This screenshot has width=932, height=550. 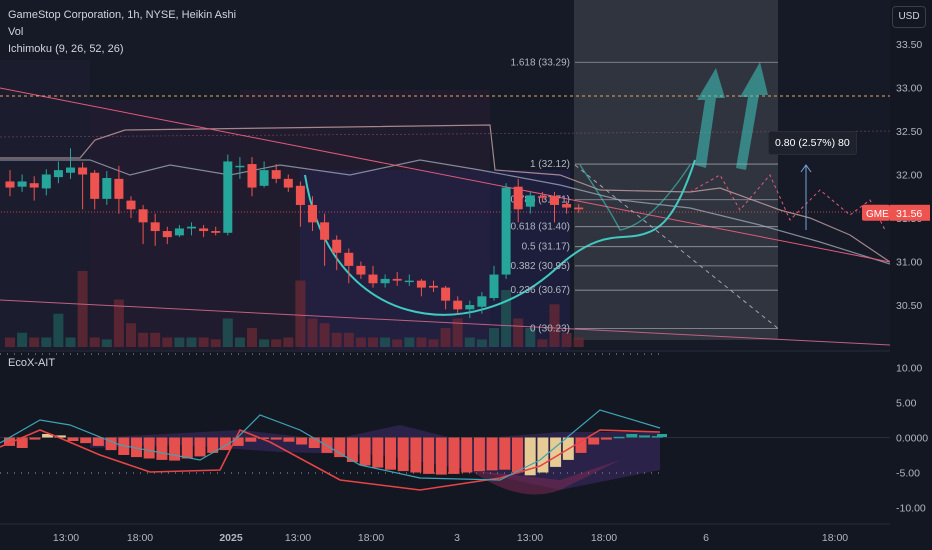 I want to click on cup-pattern-curve, so click(x=500, y=237).